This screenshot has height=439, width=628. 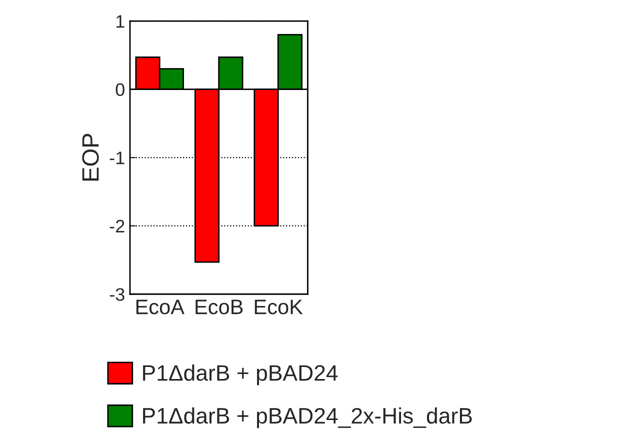 I want to click on legend-label: P1ΔdarB + pBAD24_2x-His_darB, so click(x=307, y=417).